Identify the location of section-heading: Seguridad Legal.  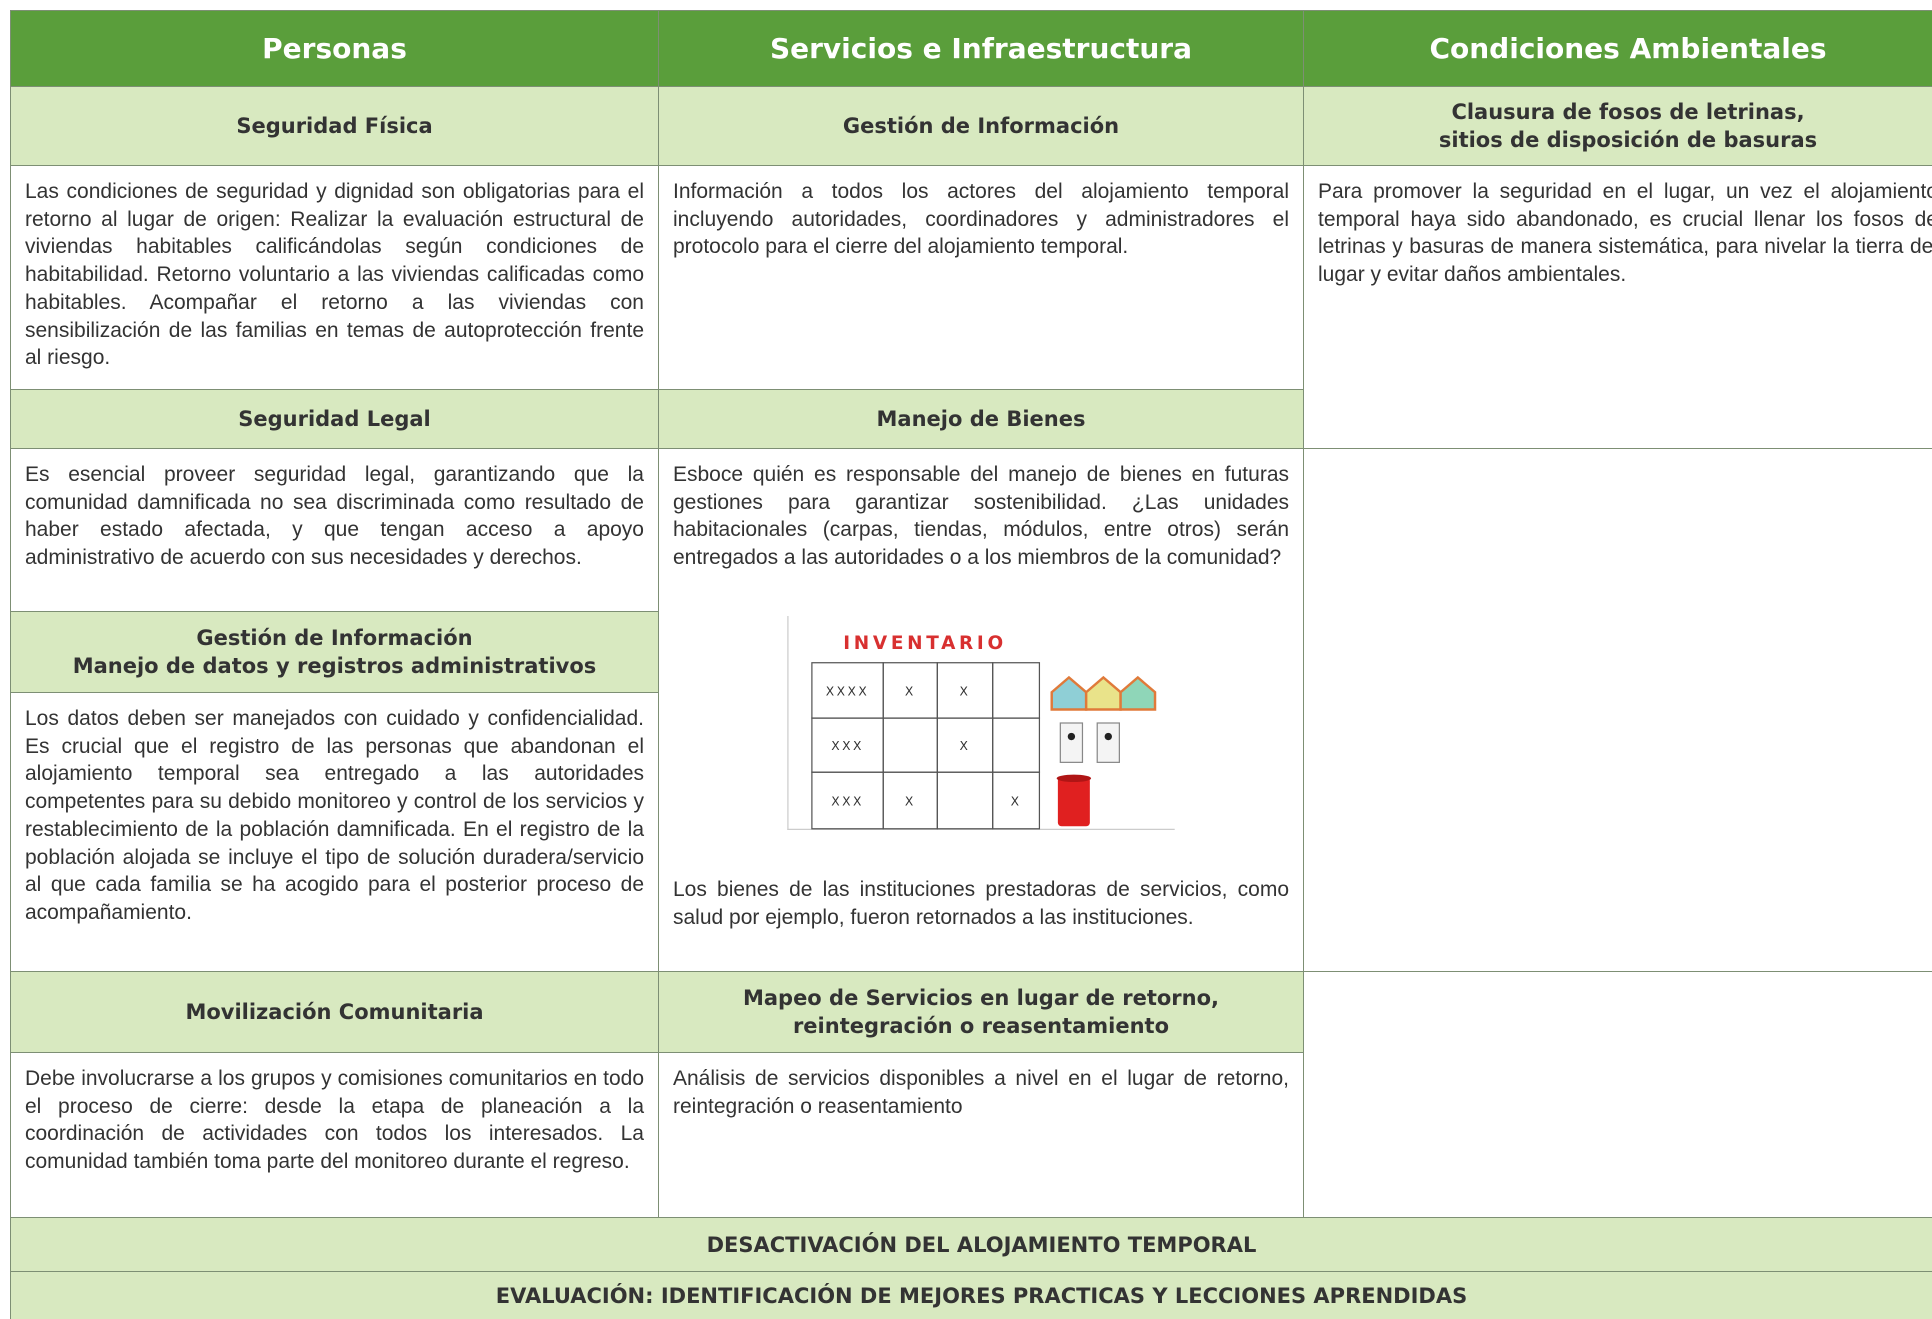
(334, 419).